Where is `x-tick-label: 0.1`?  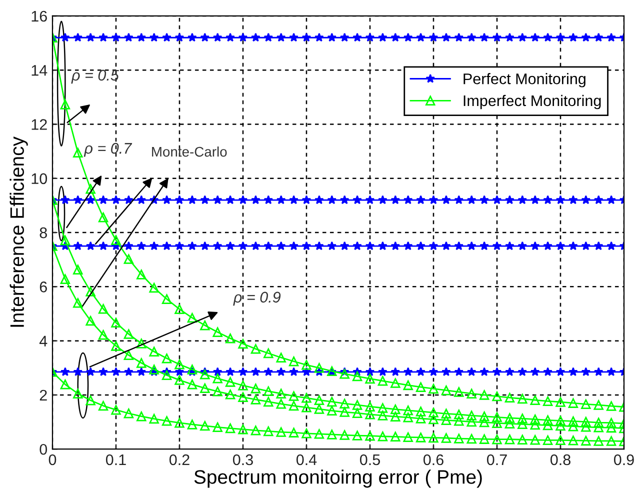 x-tick-label: 0.1 is located at coordinates (116, 460).